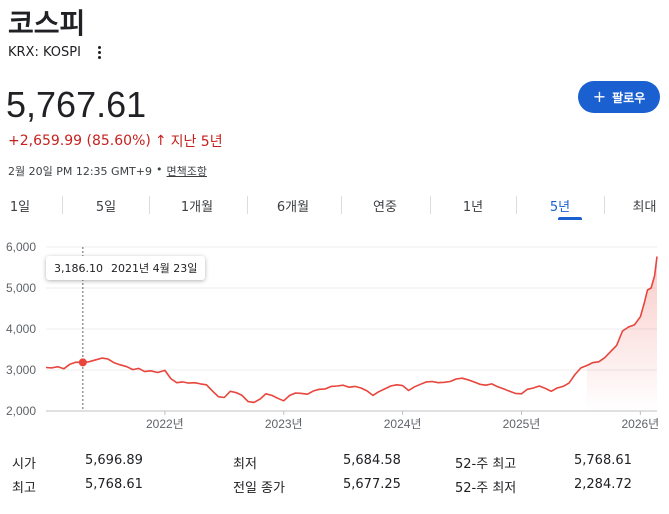  Describe the element at coordinates (486, 464) in the screenshot. I see `stat-label-52w-high: 52-주 최고` at that location.